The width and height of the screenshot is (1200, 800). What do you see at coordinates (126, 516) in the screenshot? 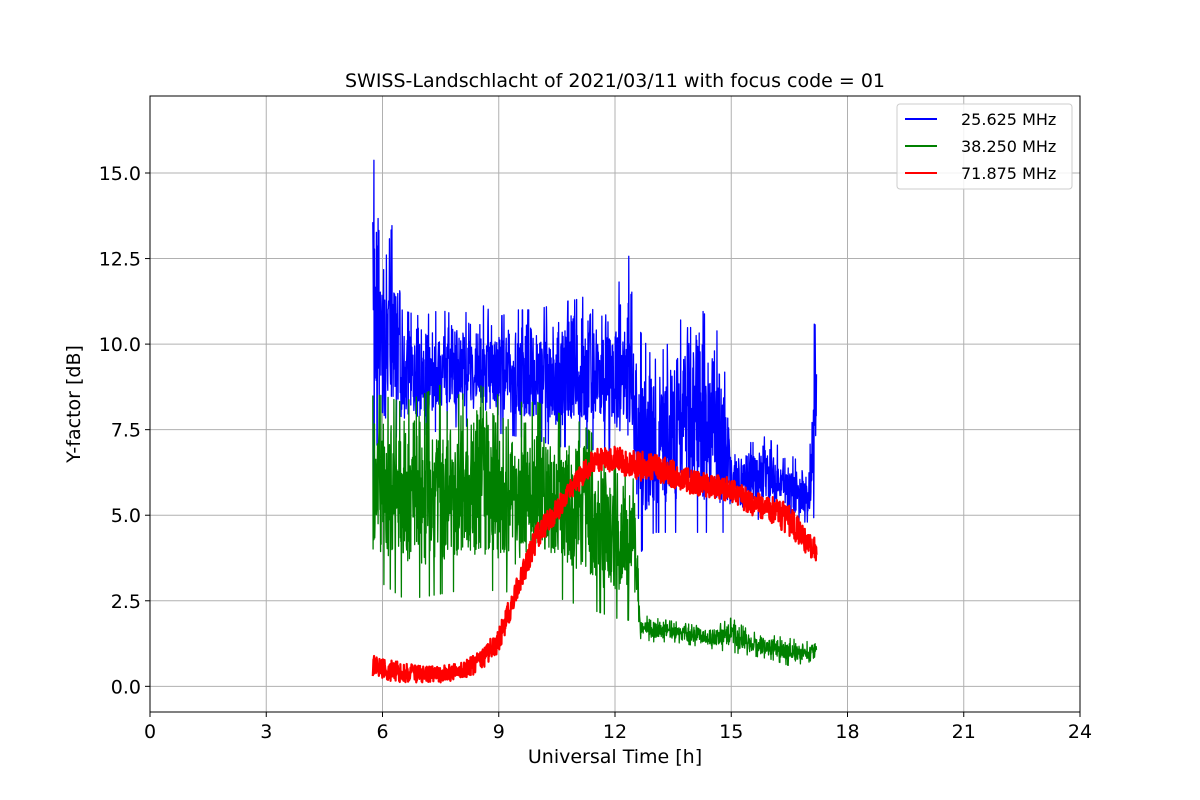
I see `y-tick-label: 5.0` at bounding box center [126, 516].